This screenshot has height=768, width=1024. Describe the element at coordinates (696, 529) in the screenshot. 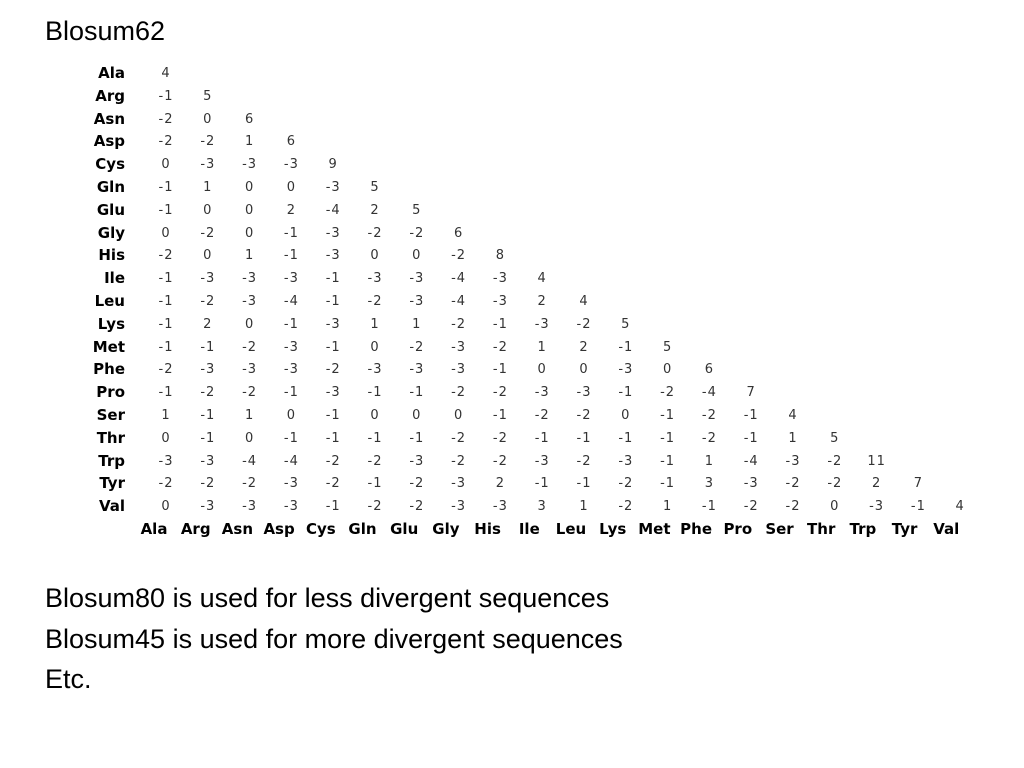

I see `column-label: Phe` at that location.